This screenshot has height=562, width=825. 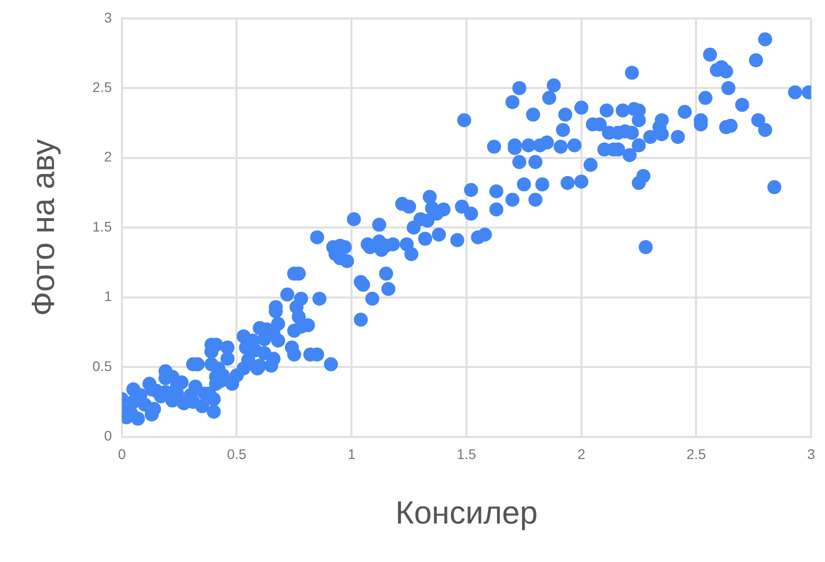 I want to click on y-tick-label: 0, so click(x=108, y=436).